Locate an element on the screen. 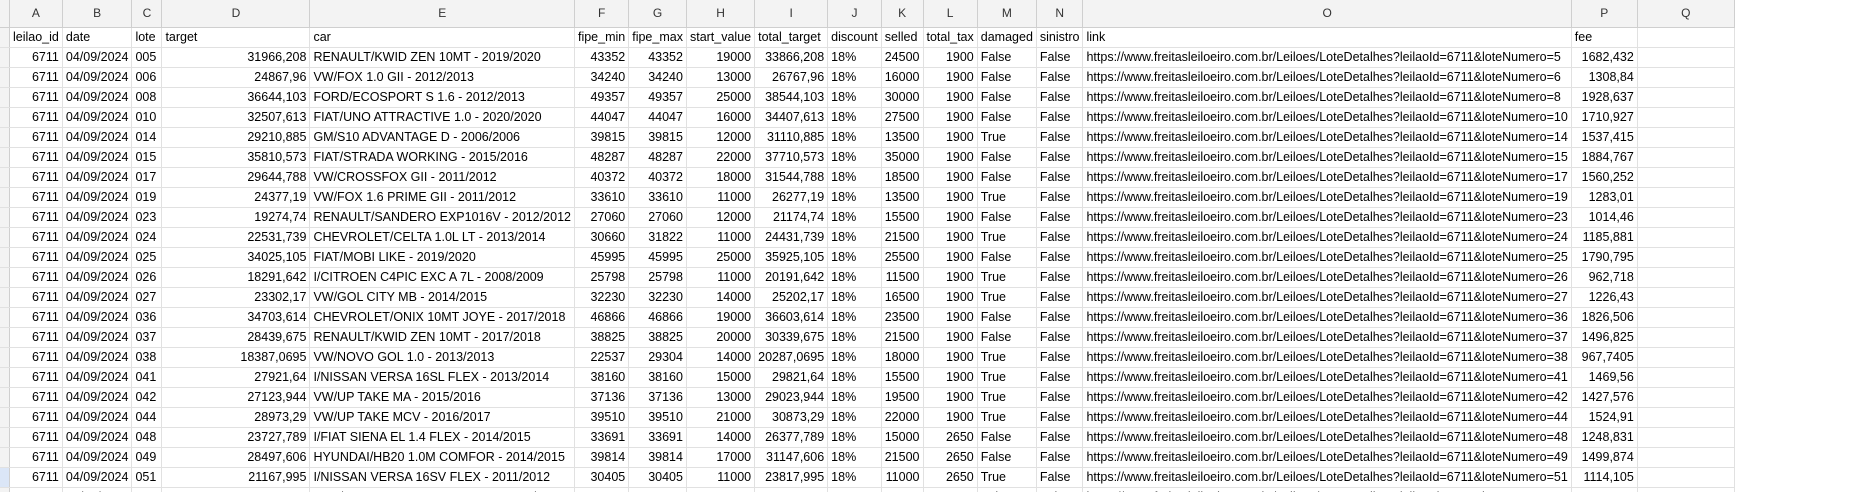 The image size is (1867, 492). cell: 34240 is located at coordinates (602, 77).